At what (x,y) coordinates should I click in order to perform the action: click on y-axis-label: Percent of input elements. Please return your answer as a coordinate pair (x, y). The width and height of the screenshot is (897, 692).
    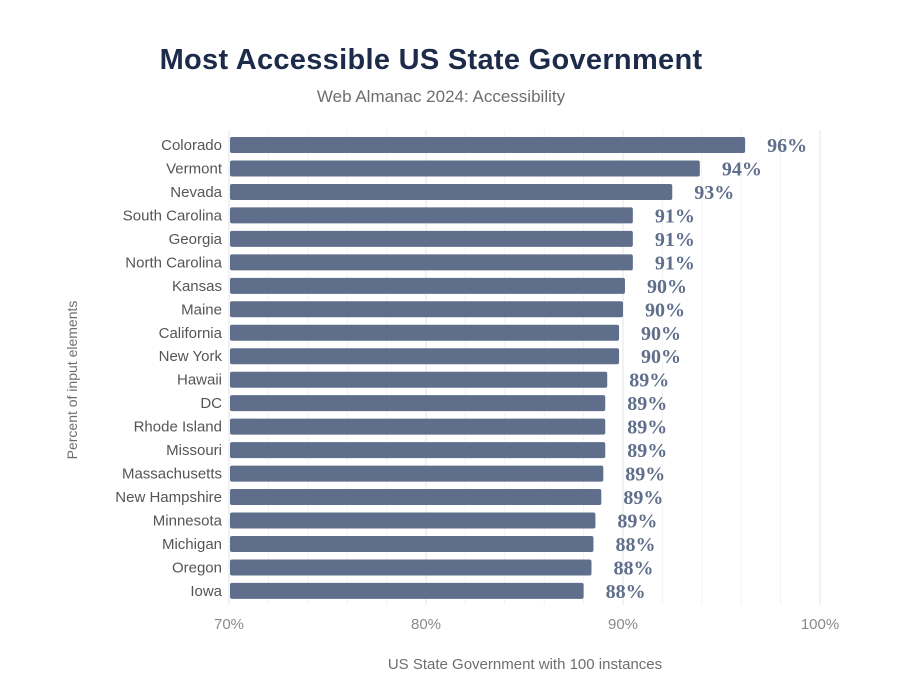
    Looking at the image, I should click on (72, 380).